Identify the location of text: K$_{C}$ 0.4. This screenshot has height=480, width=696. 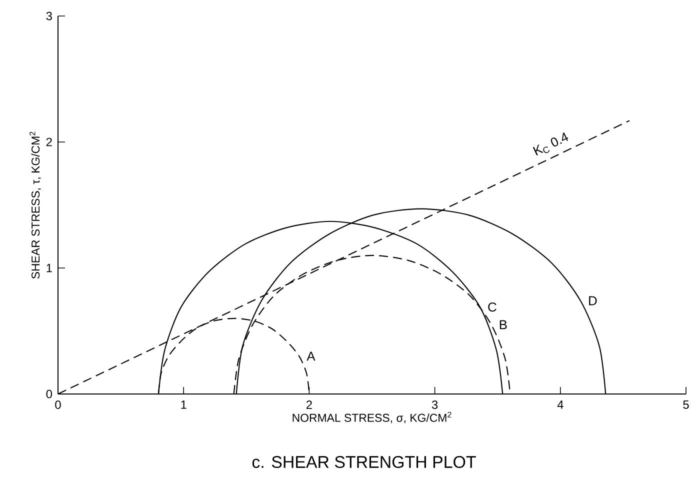
(550, 144).